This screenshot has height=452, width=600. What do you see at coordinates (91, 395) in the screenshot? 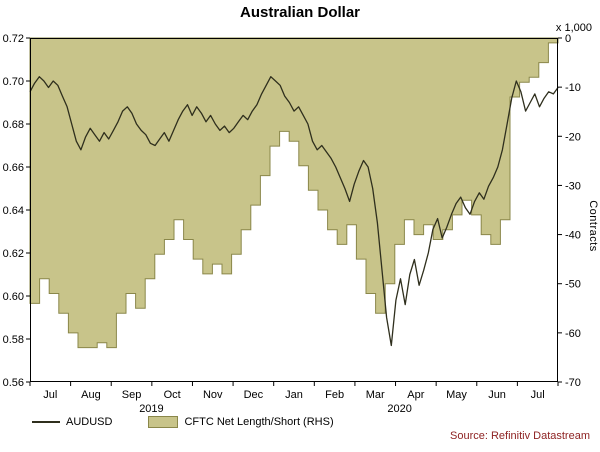
I see `x-axis-month-label: Aug` at bounding box center [91, 395].